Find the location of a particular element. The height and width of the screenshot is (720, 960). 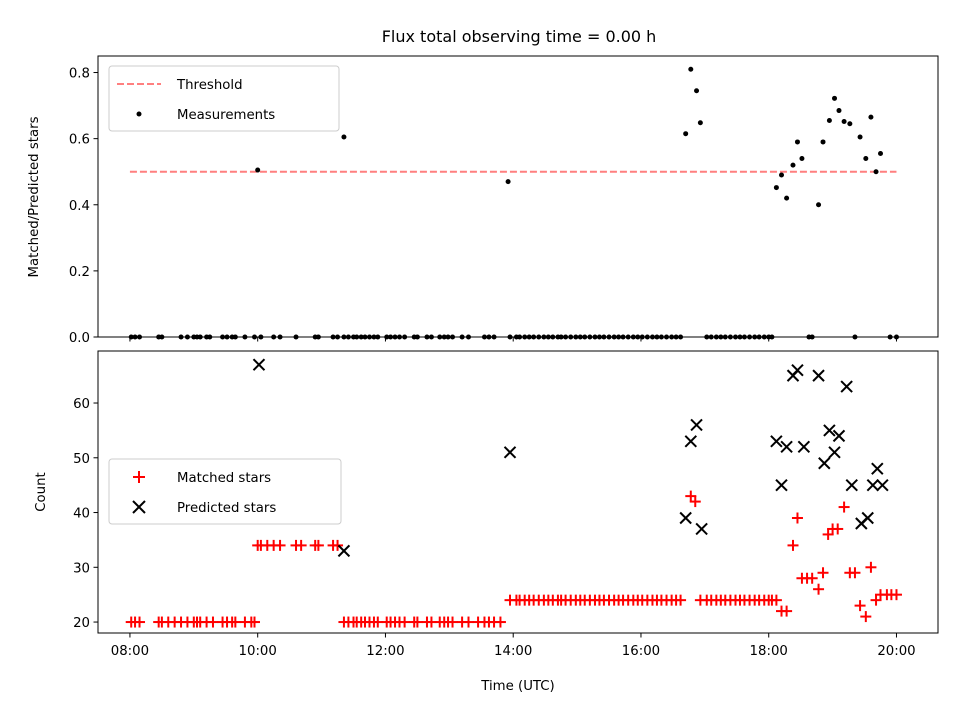

bottom-y-tick-label: 20 is located at coordinates (81, 623).